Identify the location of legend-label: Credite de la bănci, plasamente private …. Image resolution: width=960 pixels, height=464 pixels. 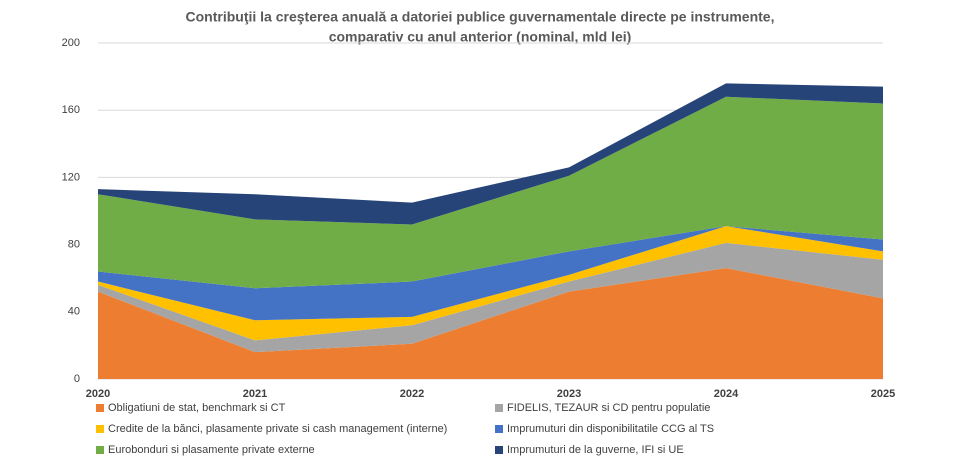
(277, 429).